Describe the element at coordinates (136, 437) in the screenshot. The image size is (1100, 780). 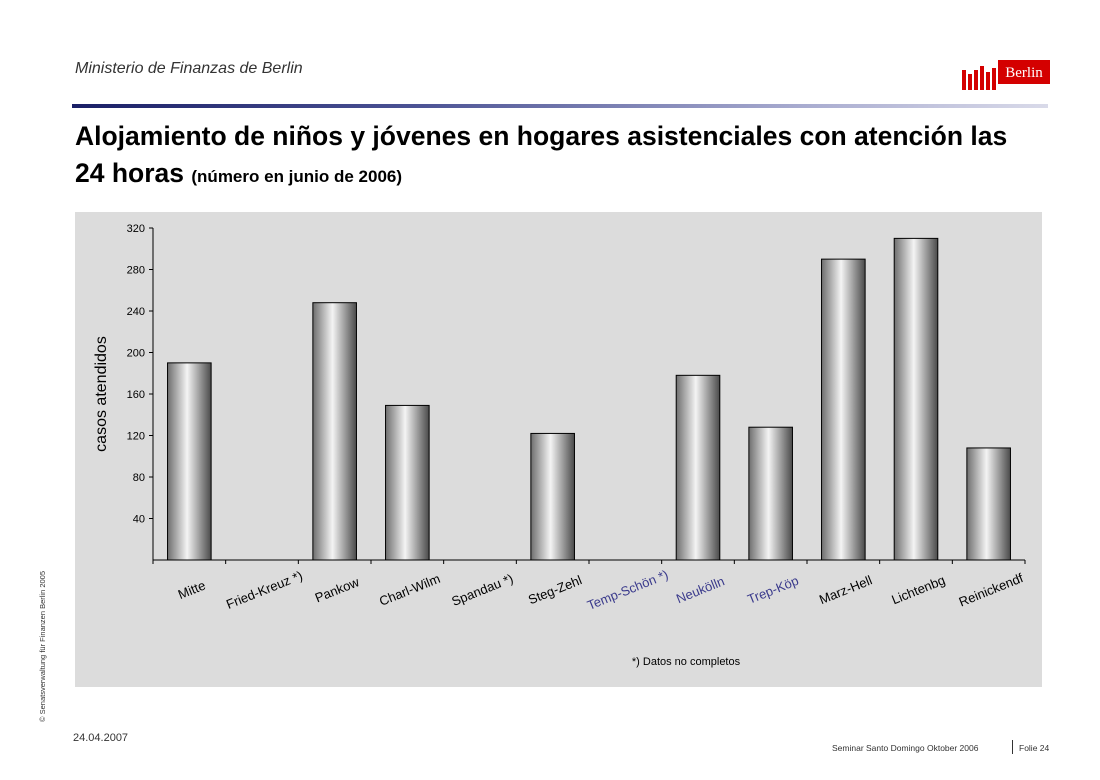
I see `y-tick-label: 120` at that location.